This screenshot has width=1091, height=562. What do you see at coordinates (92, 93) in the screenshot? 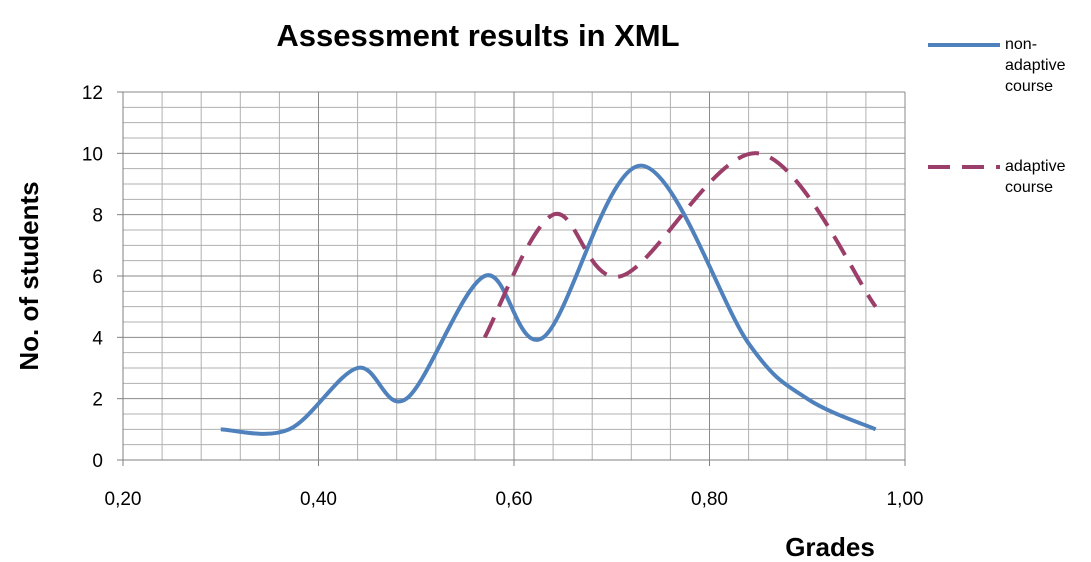
I see `y-tick-label: 12` at bounding box center [92, 93].